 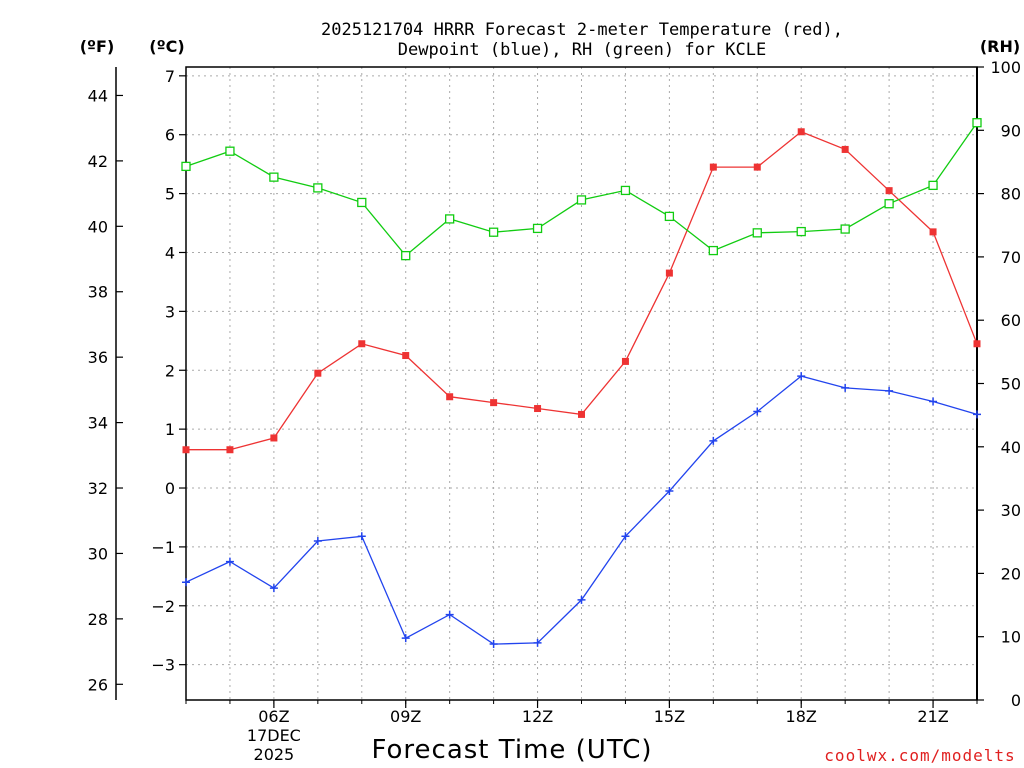 I want to click on rh-tick-label: 100, so click(x=1005, y=67).